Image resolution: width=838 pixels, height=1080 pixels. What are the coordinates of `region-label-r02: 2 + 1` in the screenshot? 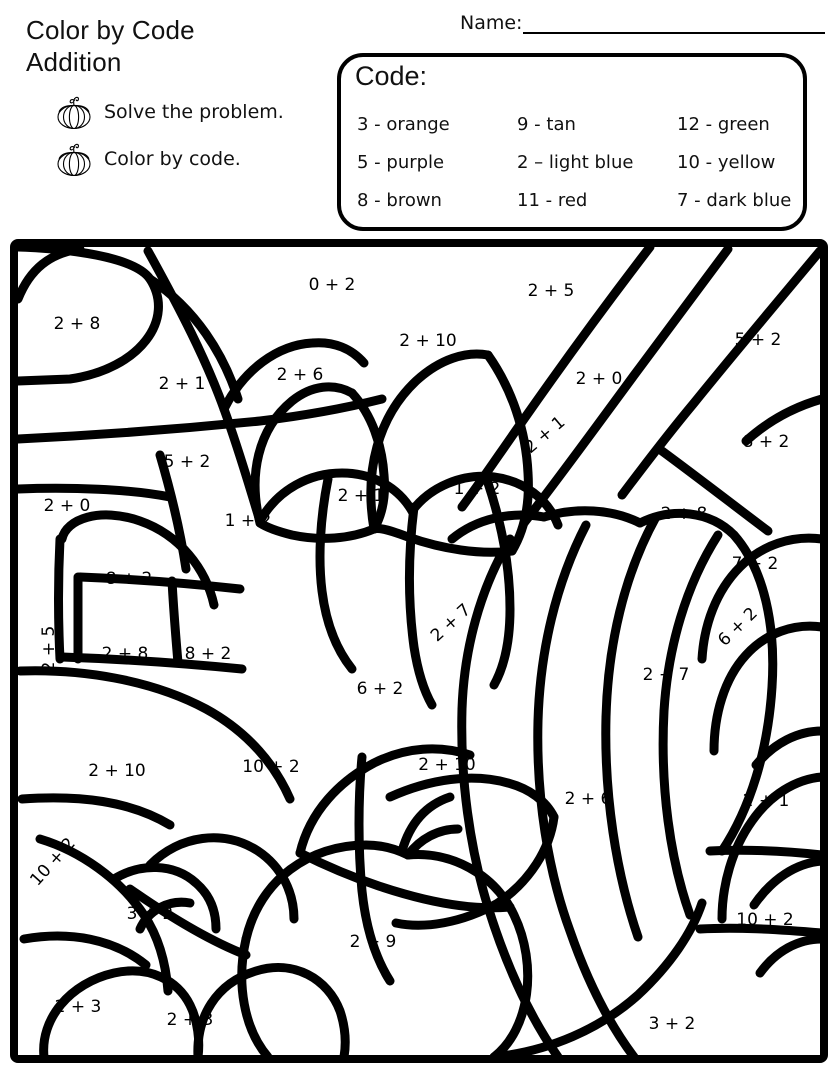 It's located at (182, 384).